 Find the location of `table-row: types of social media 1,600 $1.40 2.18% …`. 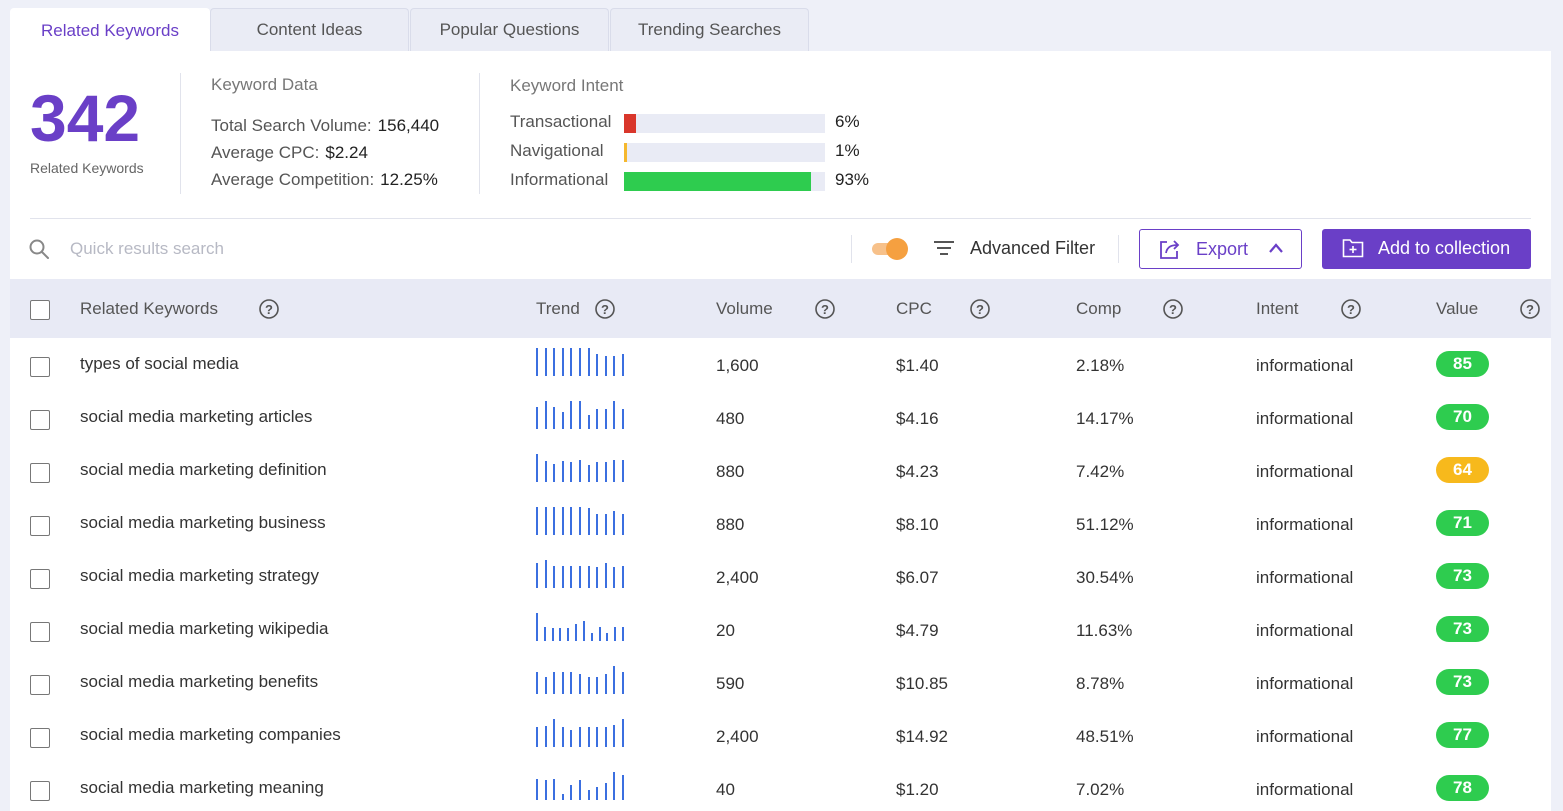

table-row: types of social media 1,600 $1.40 2.18% … is located at coordinates (780, 364).